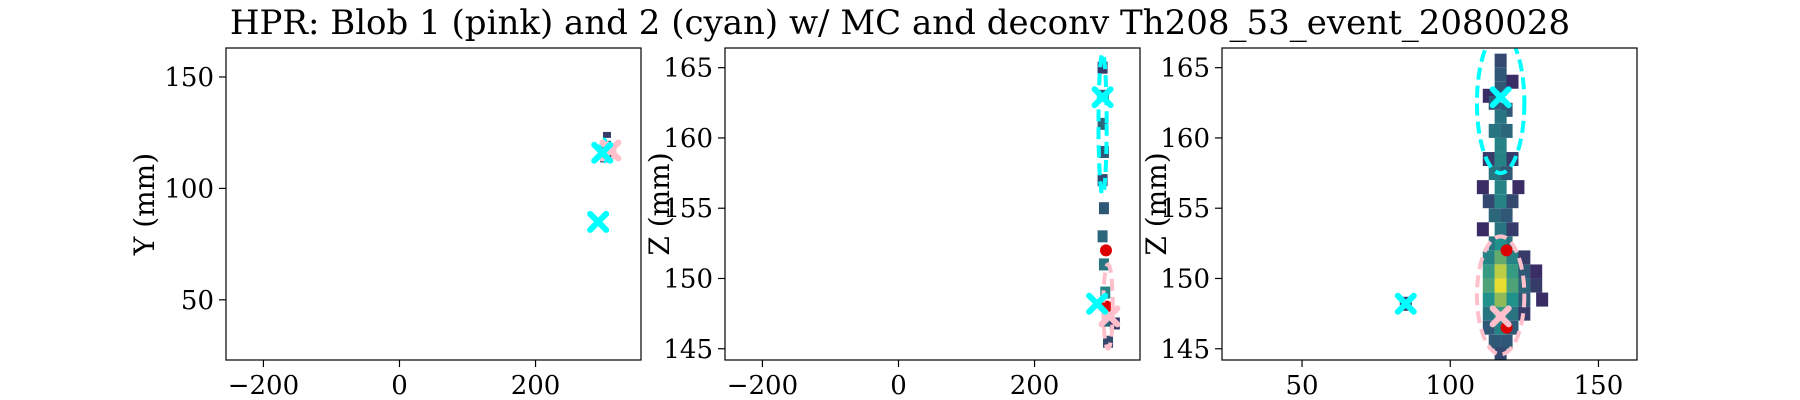  Describe the element at coordinates (1450, 385) in the screenshot. I see `x-tick-label: 100` at that location.